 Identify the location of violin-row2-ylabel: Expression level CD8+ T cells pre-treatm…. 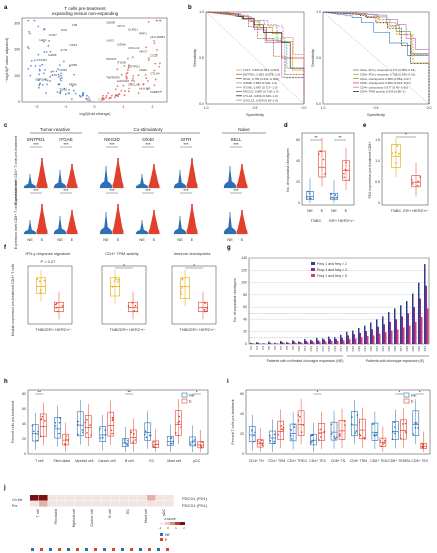
(16, 215).